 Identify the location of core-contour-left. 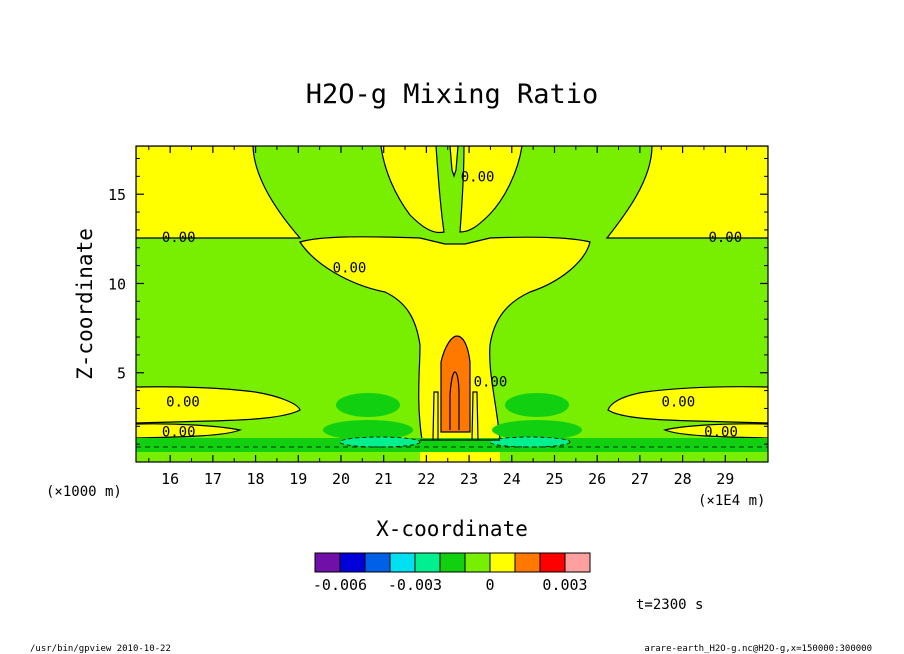
(435, 416).